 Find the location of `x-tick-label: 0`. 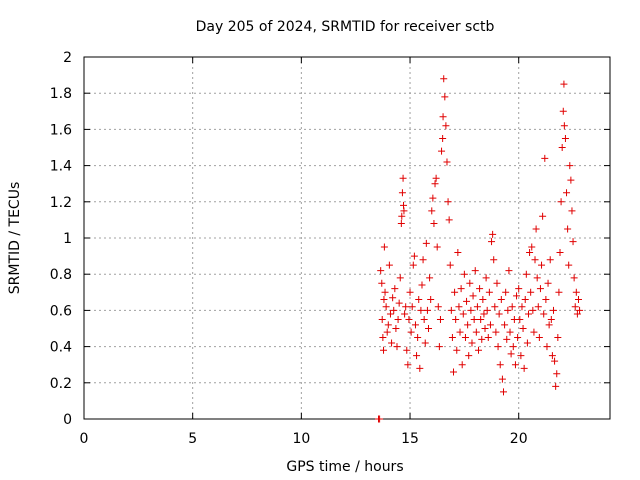

x-tick-label: 0 is located at coordinates (84, 439).